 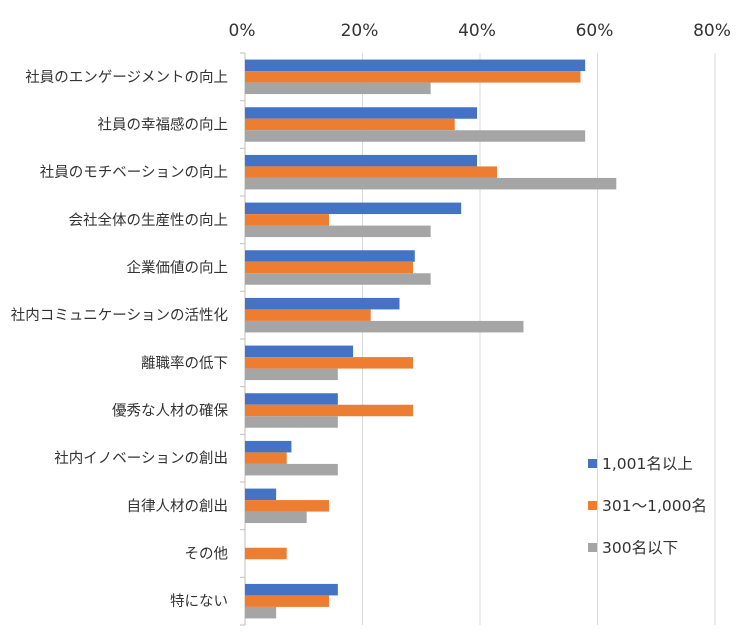 I want to click on category-label: 社員の幸福感の向上, so click(x=163, y=125).